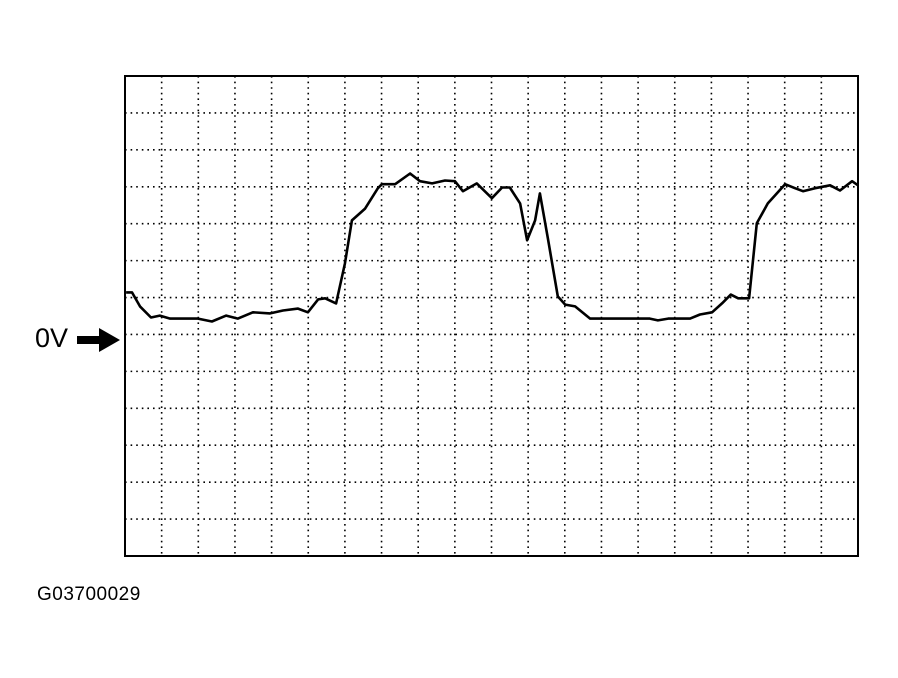  What do you see at coordinates (89, 594) in the screenshot?
I see `figure-id: G03700029` at bounding box center [89, 594].